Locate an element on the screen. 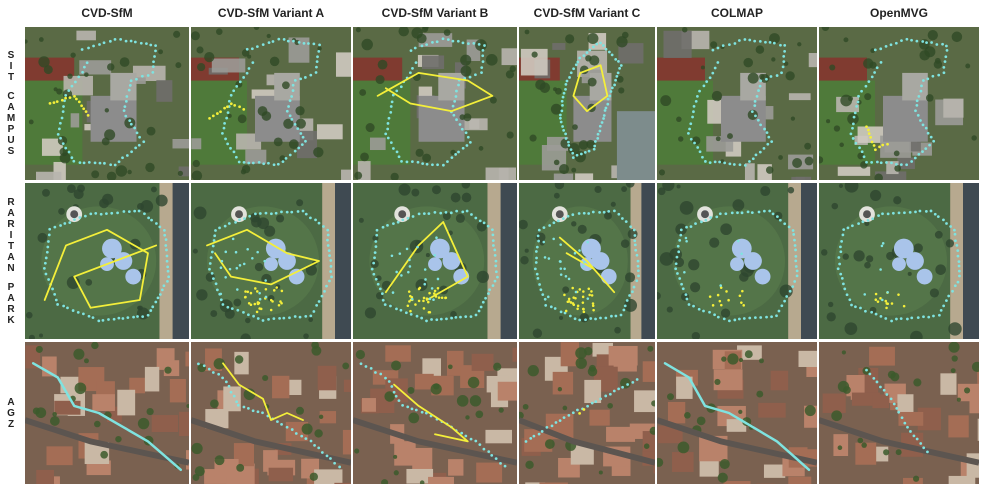 The height and width of the screenshot is (490, 989). result-image-sit-campus-variant-a is located at coordinates (271, 103).